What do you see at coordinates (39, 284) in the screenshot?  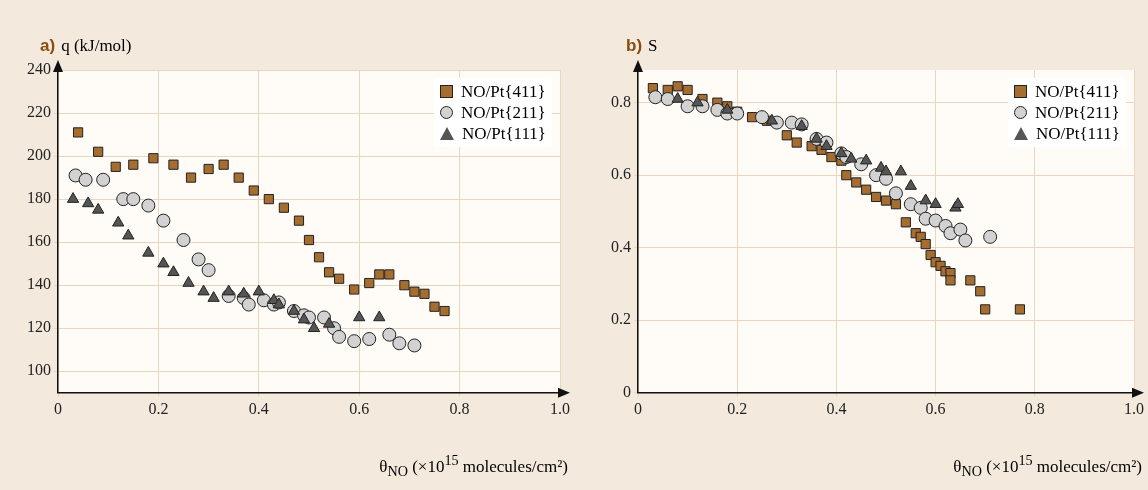 I see `y-tick-label: 140` at bounding box center [39, 284].